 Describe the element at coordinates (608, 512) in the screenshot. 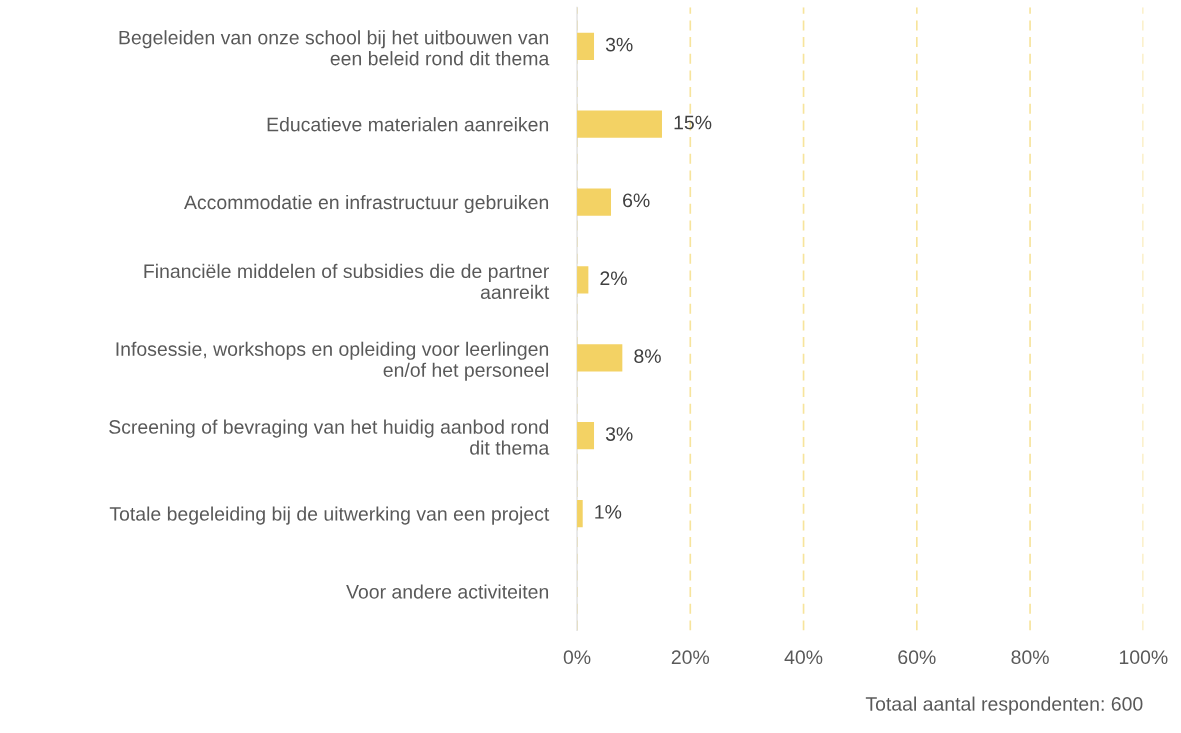

I see `data-label: 1%` at that location.